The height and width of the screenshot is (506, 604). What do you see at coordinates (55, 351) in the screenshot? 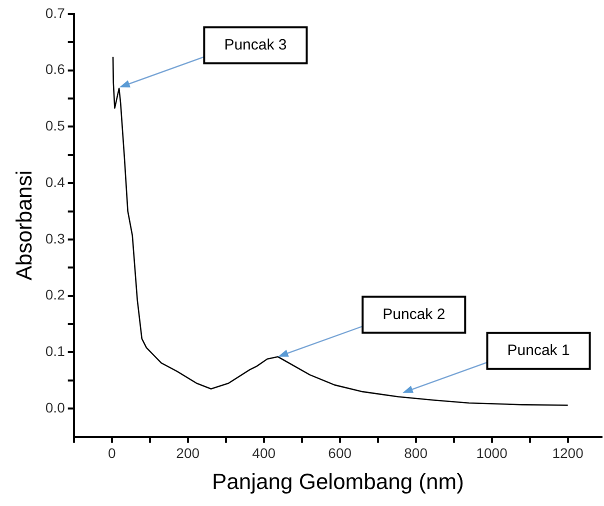
I see `y-tick-label: 0.1` at bounding box center [55, 351].